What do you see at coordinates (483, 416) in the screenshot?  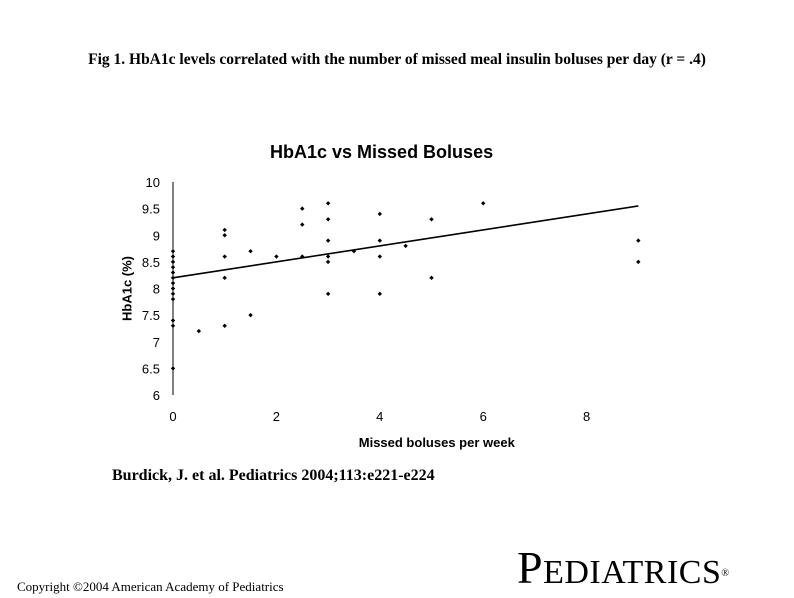 I see `x-tick-label: 6` at bounding box center [483, 416].